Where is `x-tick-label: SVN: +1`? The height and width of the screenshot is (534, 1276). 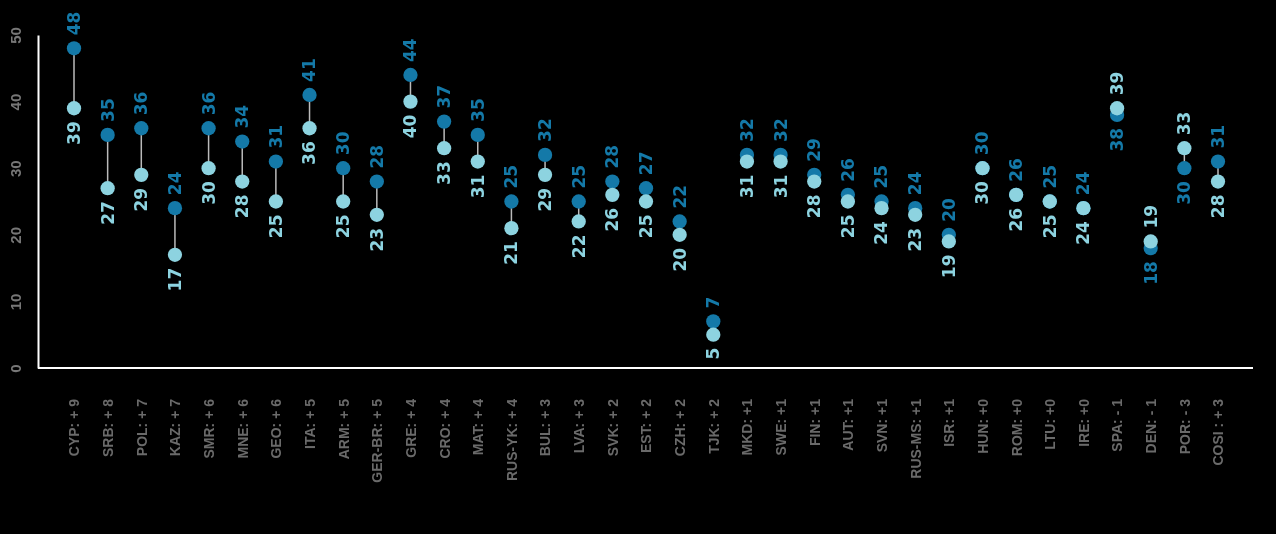
x-tick-label: SVN: +1 is located at coordinates (881, 425).